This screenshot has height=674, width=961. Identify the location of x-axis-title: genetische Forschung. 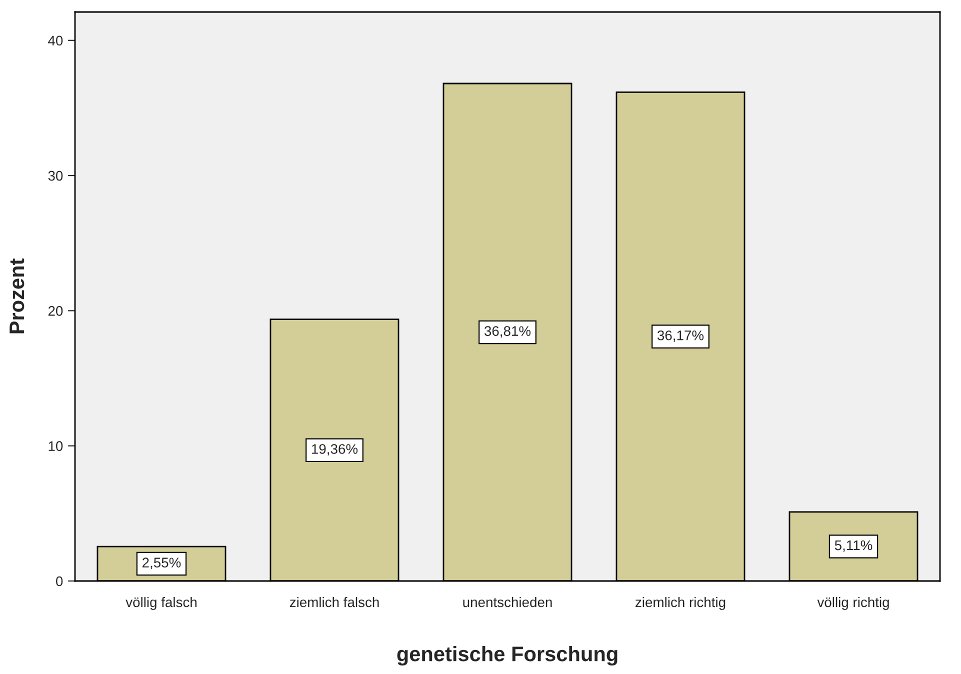
(507, 656).